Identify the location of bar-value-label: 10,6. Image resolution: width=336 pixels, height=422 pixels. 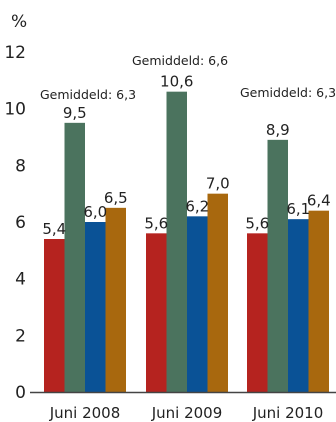
(176, 82).